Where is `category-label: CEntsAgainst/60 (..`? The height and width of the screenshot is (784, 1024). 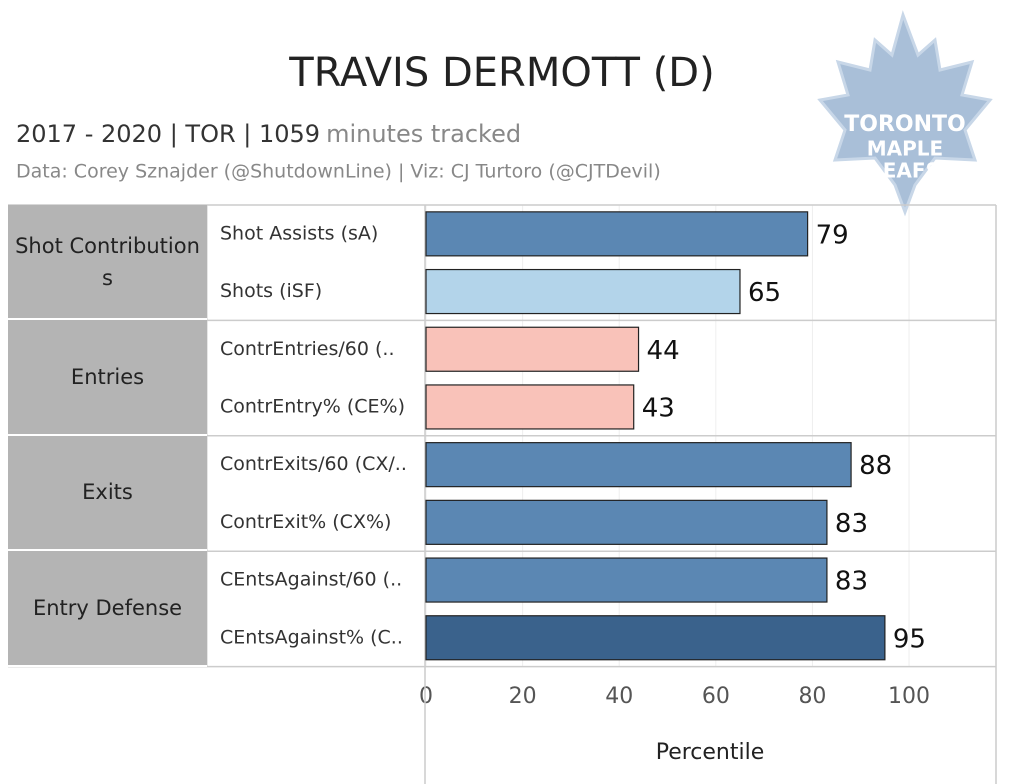
category-label: CEntsAgainst/60 (.. is located at coordinates (311, 580).